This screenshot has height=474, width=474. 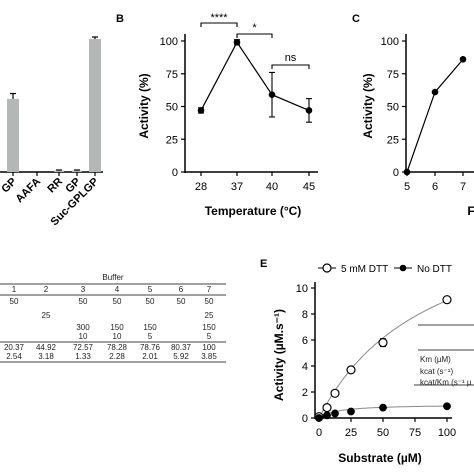 What do you see at coordinates (415, 433) in the screenshot?
I see `panelE-xtick-label-75: 75` at bounding box center [415, 433].